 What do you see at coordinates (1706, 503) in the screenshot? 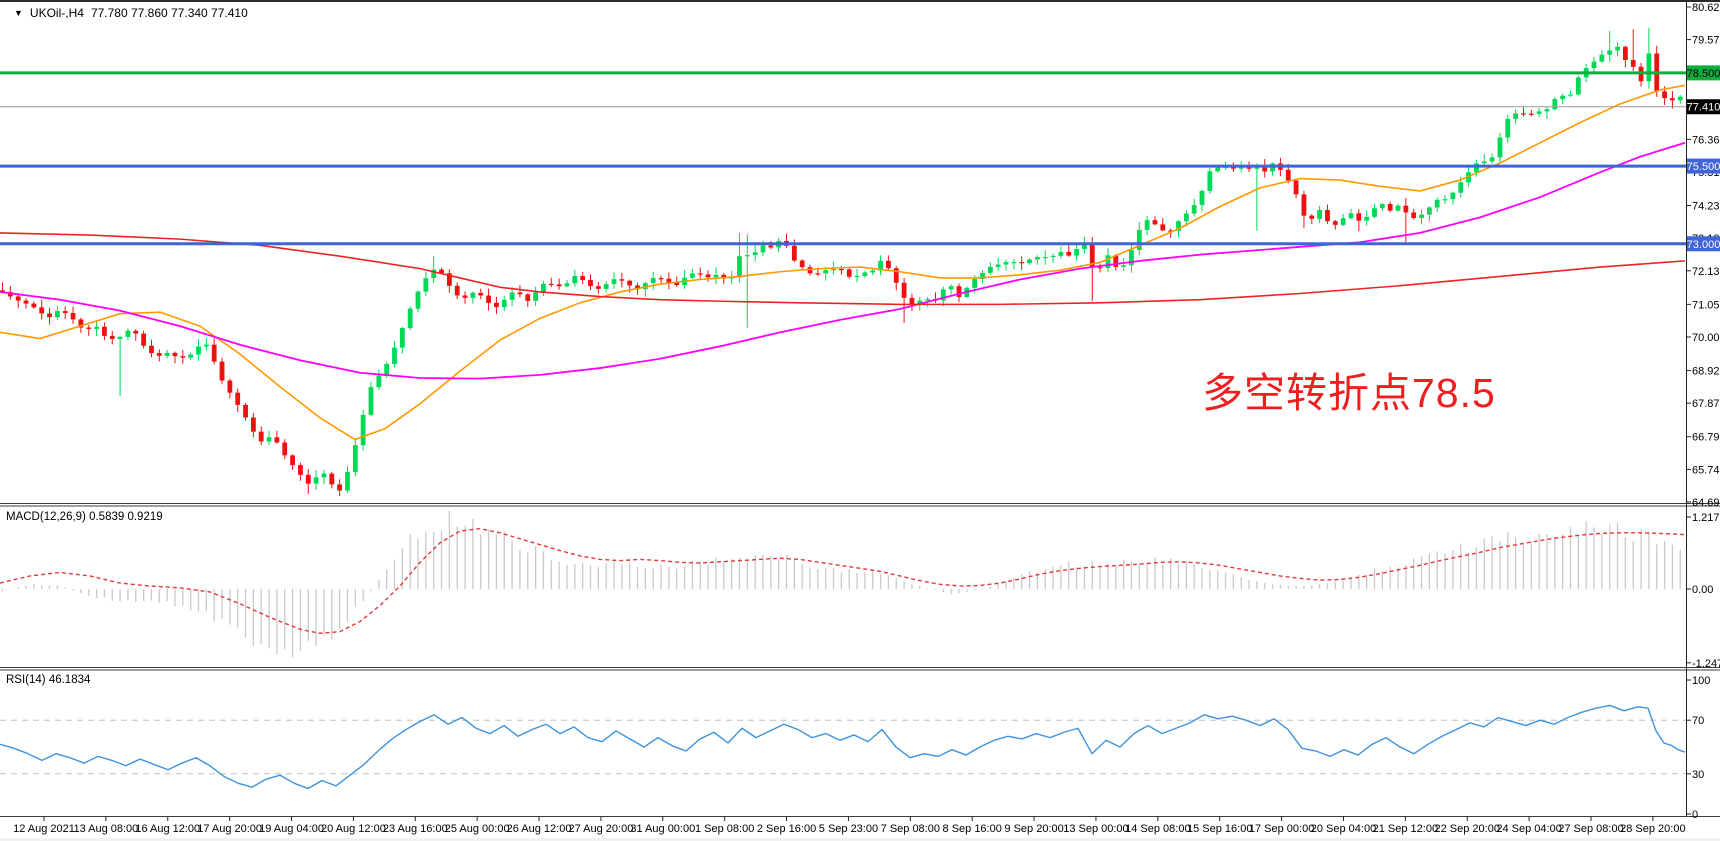
I see `svg-text: 64.690` at bounding box center [1706, 503].